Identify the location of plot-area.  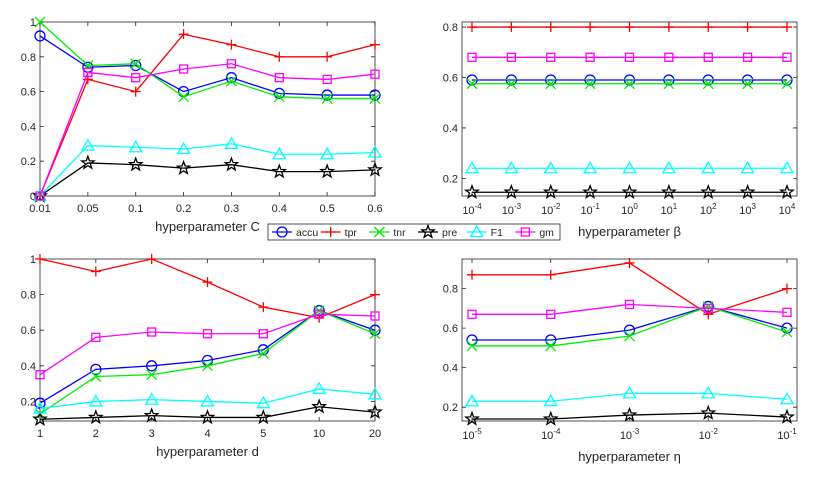
(629, 109).